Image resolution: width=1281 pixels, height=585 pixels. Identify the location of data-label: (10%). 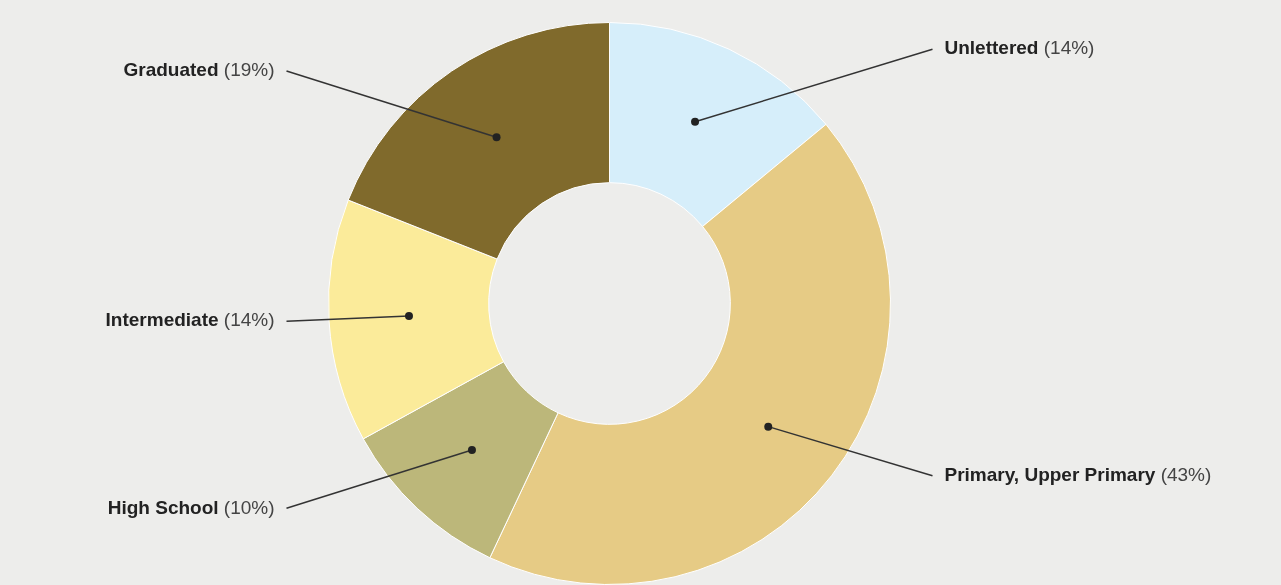
(249, 507).